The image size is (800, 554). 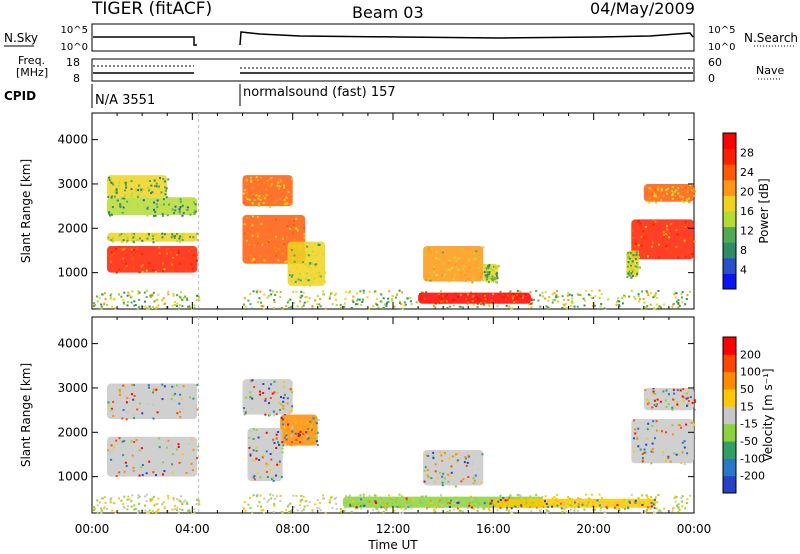 I want to click on power-colorbar-tick-label: 24, so click(x=747, y=172).